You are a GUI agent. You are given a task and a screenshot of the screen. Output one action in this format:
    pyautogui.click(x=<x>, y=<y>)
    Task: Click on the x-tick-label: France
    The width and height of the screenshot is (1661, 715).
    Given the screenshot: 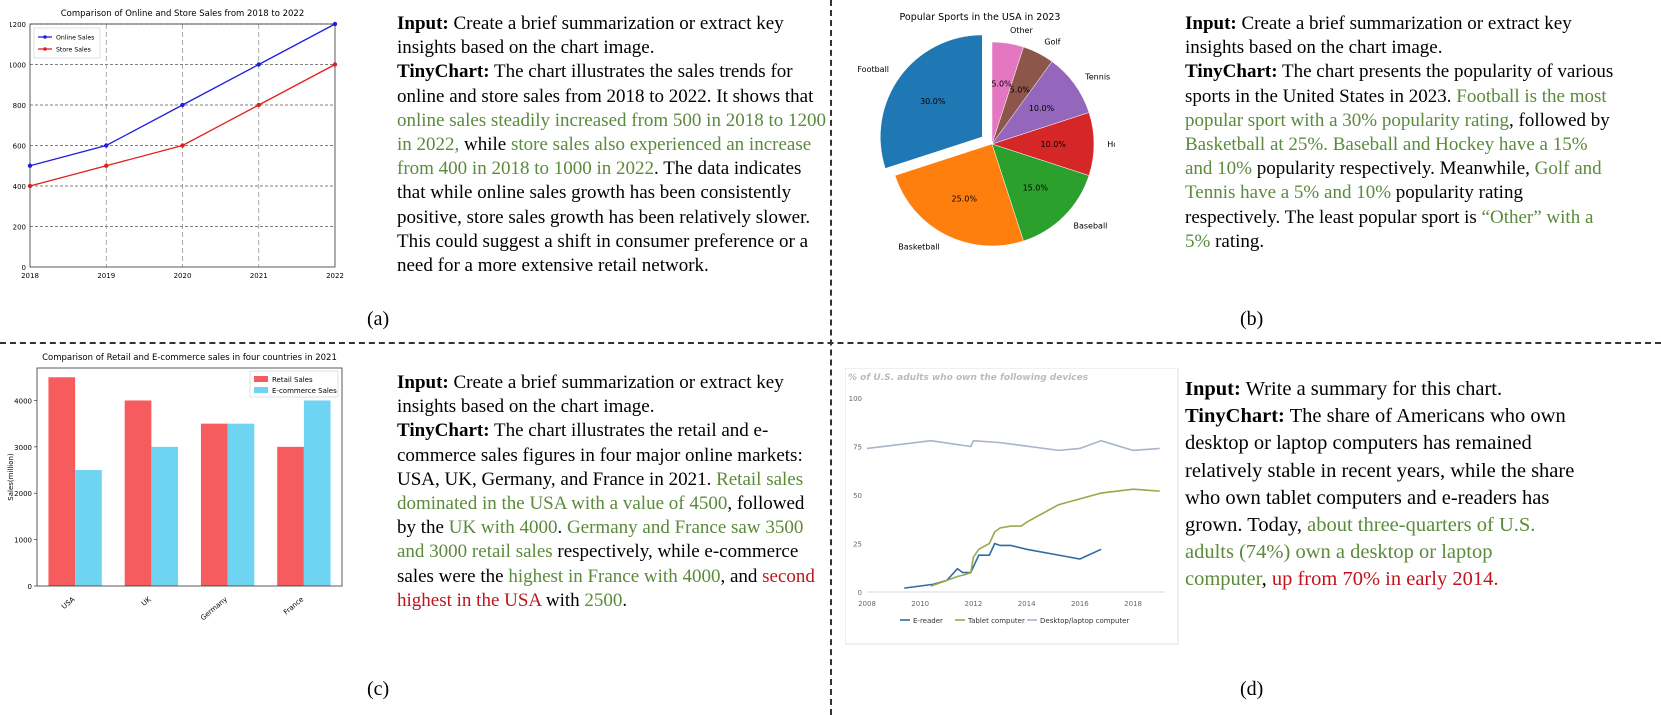 What is the action you would take?
    pyautogui.click(x=293, y=605)
    